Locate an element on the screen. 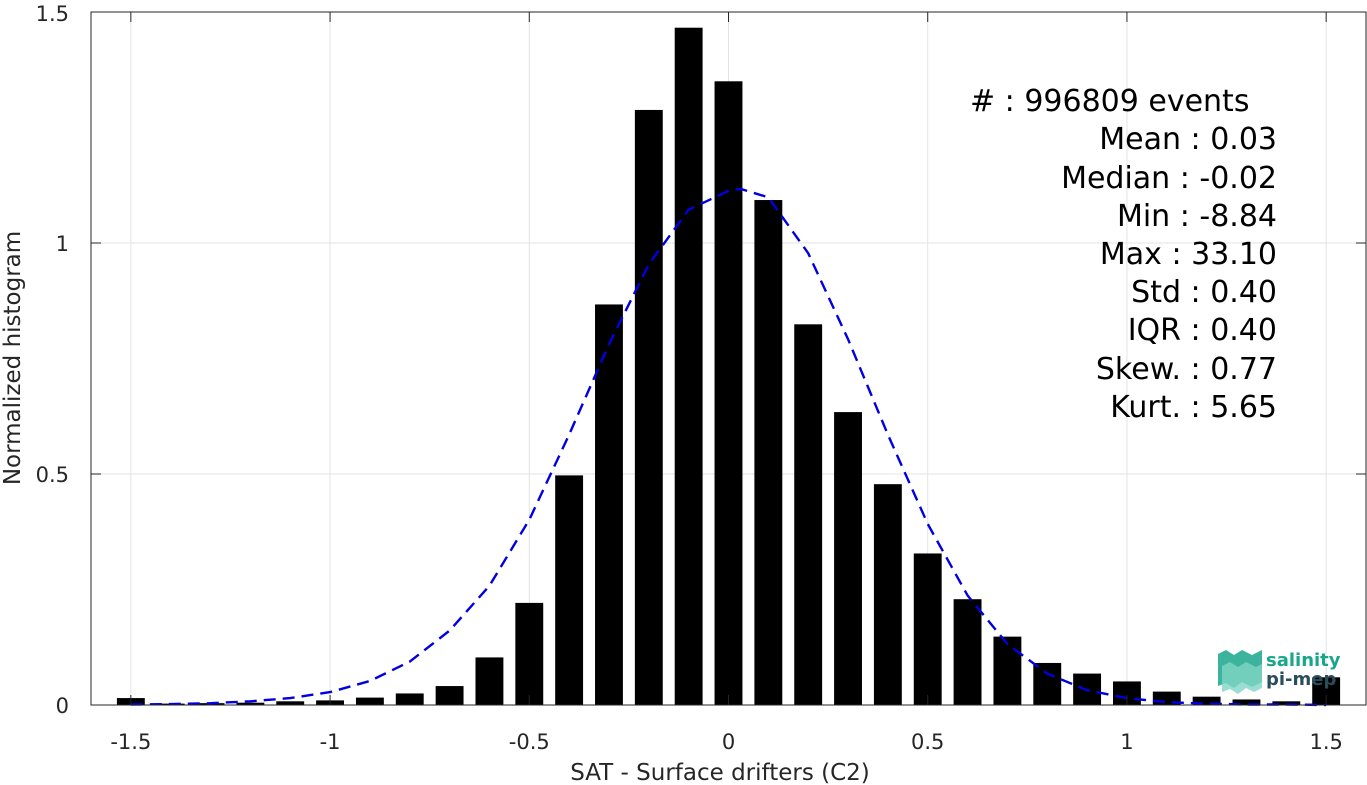  x-tick-label: -1 is located at coordinates (330, 742).